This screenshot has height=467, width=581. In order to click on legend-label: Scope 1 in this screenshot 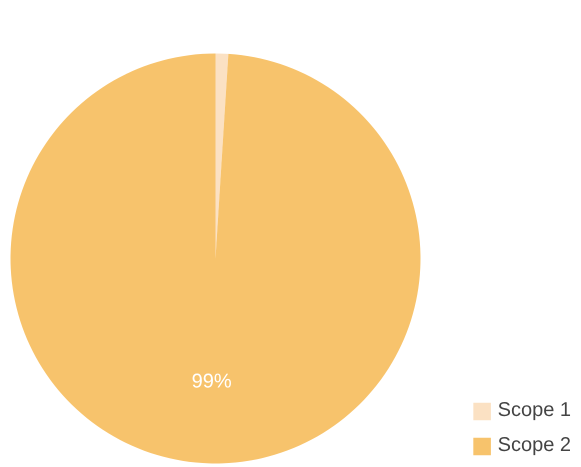, I will do `click(534, 410)`.